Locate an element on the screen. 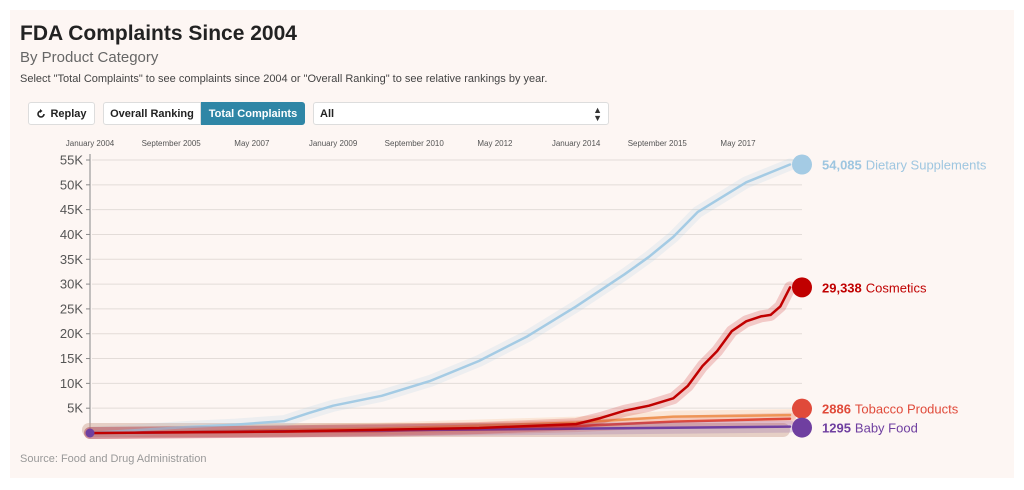  end-label-tobacco-products: 2886 Tobacco Products is located at coordinates (890, 409).